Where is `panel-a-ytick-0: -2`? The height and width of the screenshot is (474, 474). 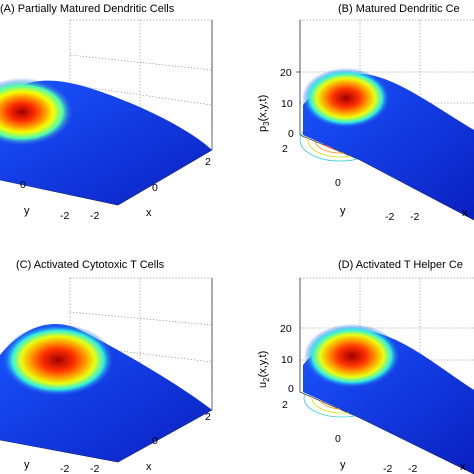 panel-a-ytick-0: -2 is located at coordinates (64, 216).